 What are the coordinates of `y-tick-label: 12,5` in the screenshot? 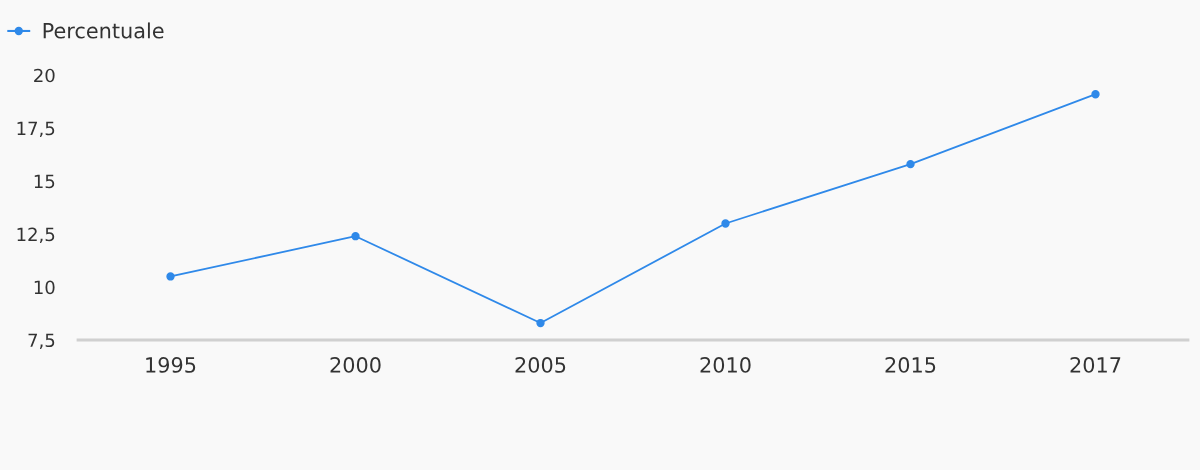 It's located at (36, 235).